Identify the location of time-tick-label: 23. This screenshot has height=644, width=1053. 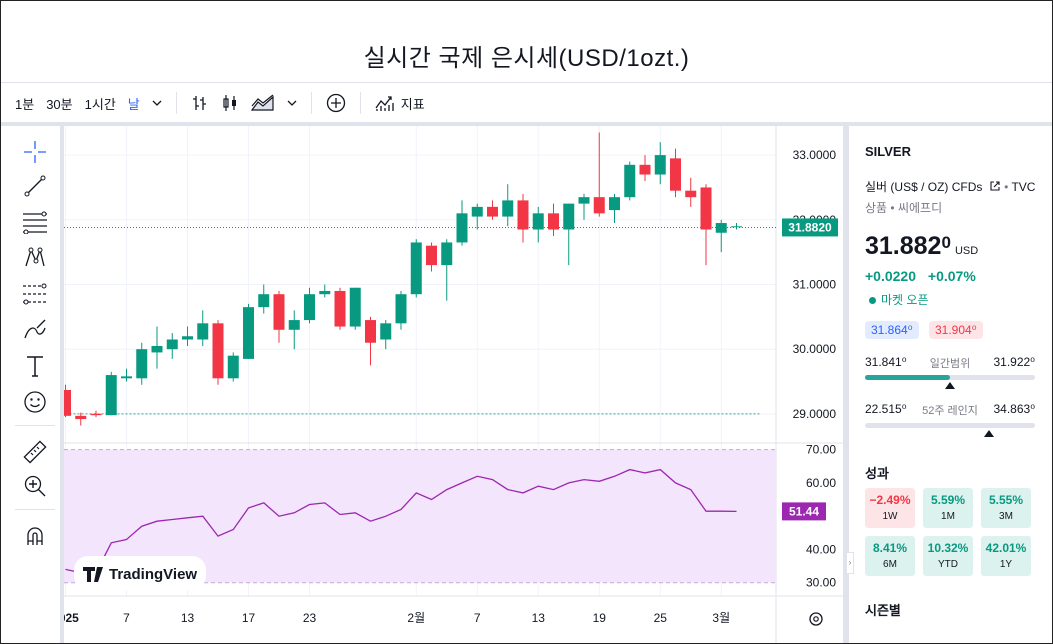
(310, 618).